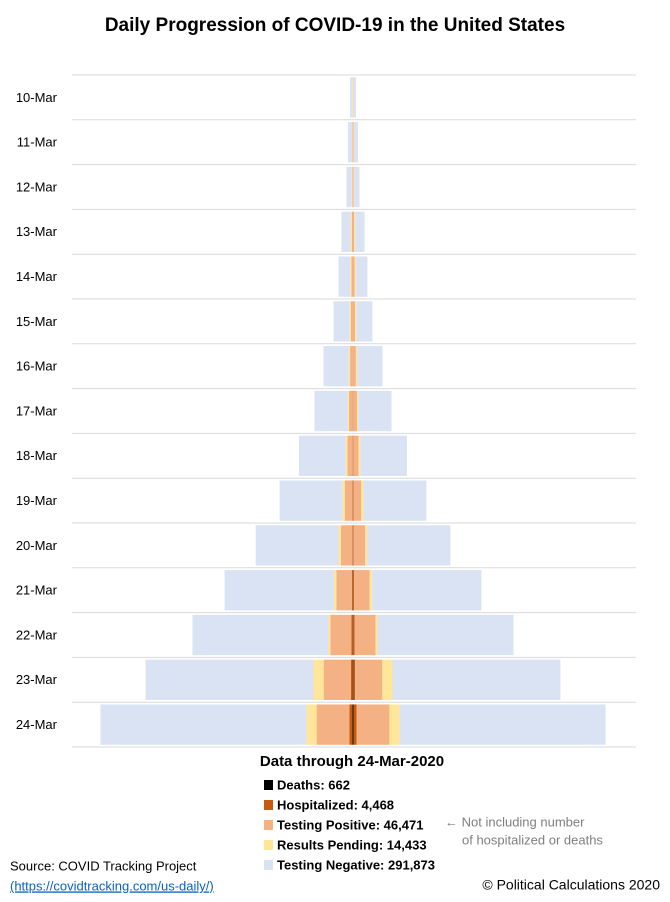  What do you see at coordinates (103, 865) in the screenshot?
I see `source: Source: COVID Tracking Project` at bounding box center [103, 865].